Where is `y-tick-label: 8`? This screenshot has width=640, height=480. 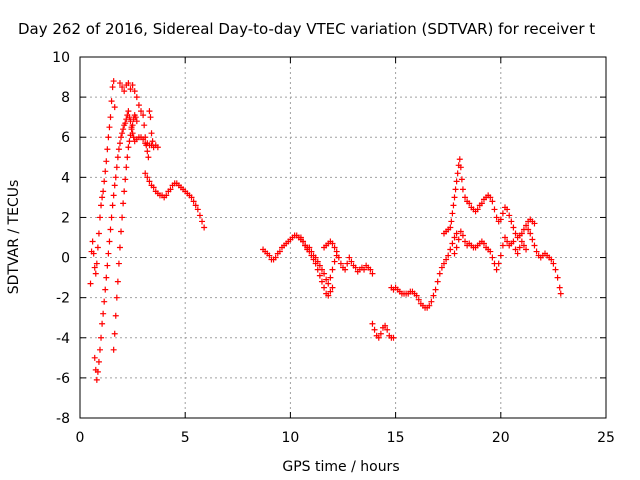
y-tick-label: 8 is located at coordinates (65, 98).